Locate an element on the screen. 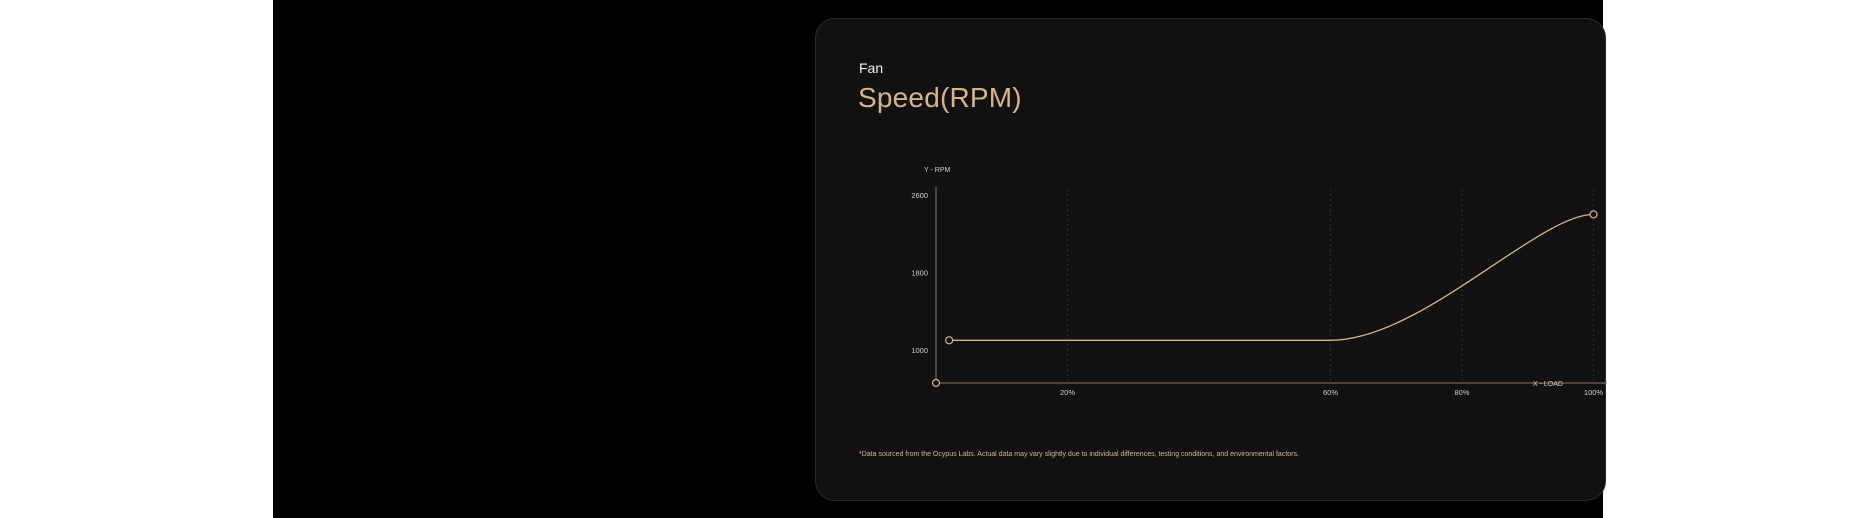 The image size is (1873, 518). x-tick-label-100: 100% is located at coordinates (1594, 392).